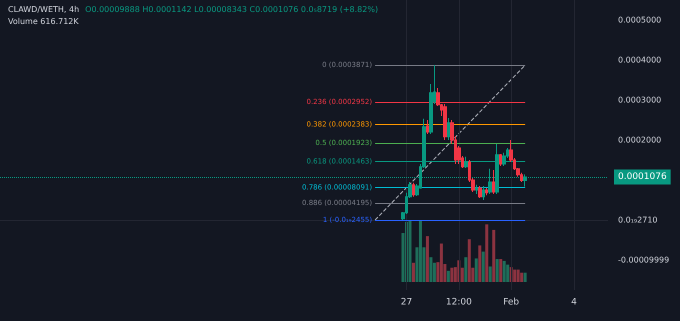 This screenshot has width=680, height=321. I want to click on y-tick-label: 0.0002000, so click(640, 140).